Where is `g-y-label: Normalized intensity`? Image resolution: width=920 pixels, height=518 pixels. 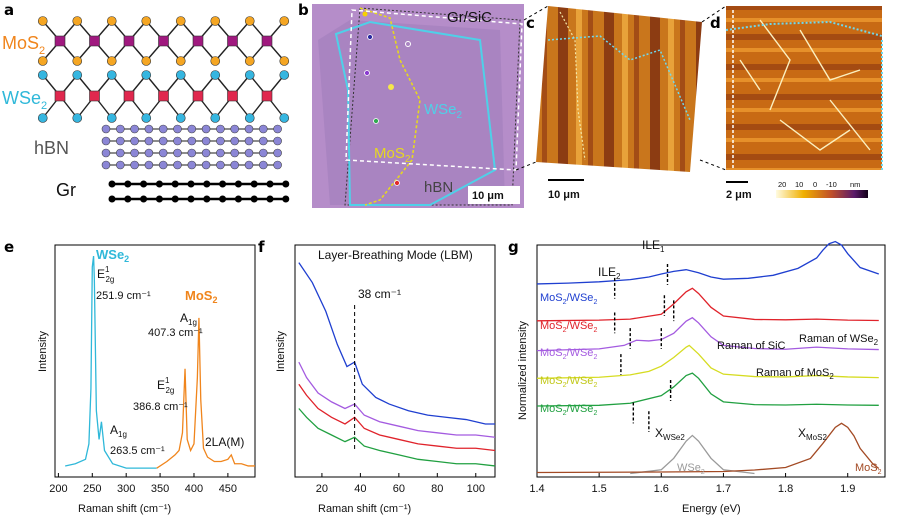 g-y-label: Normalized intensity is located at coordinates (523, 370).